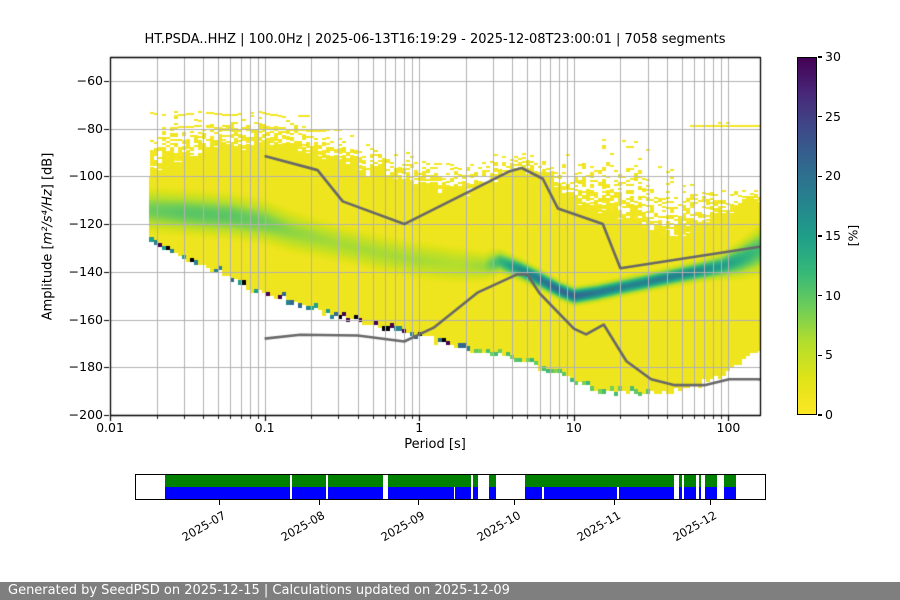 The image size is (900, 600). Describe the element at coordinates (85, 414) in the screenshot. I see `y-tick-label: −200` at that location.